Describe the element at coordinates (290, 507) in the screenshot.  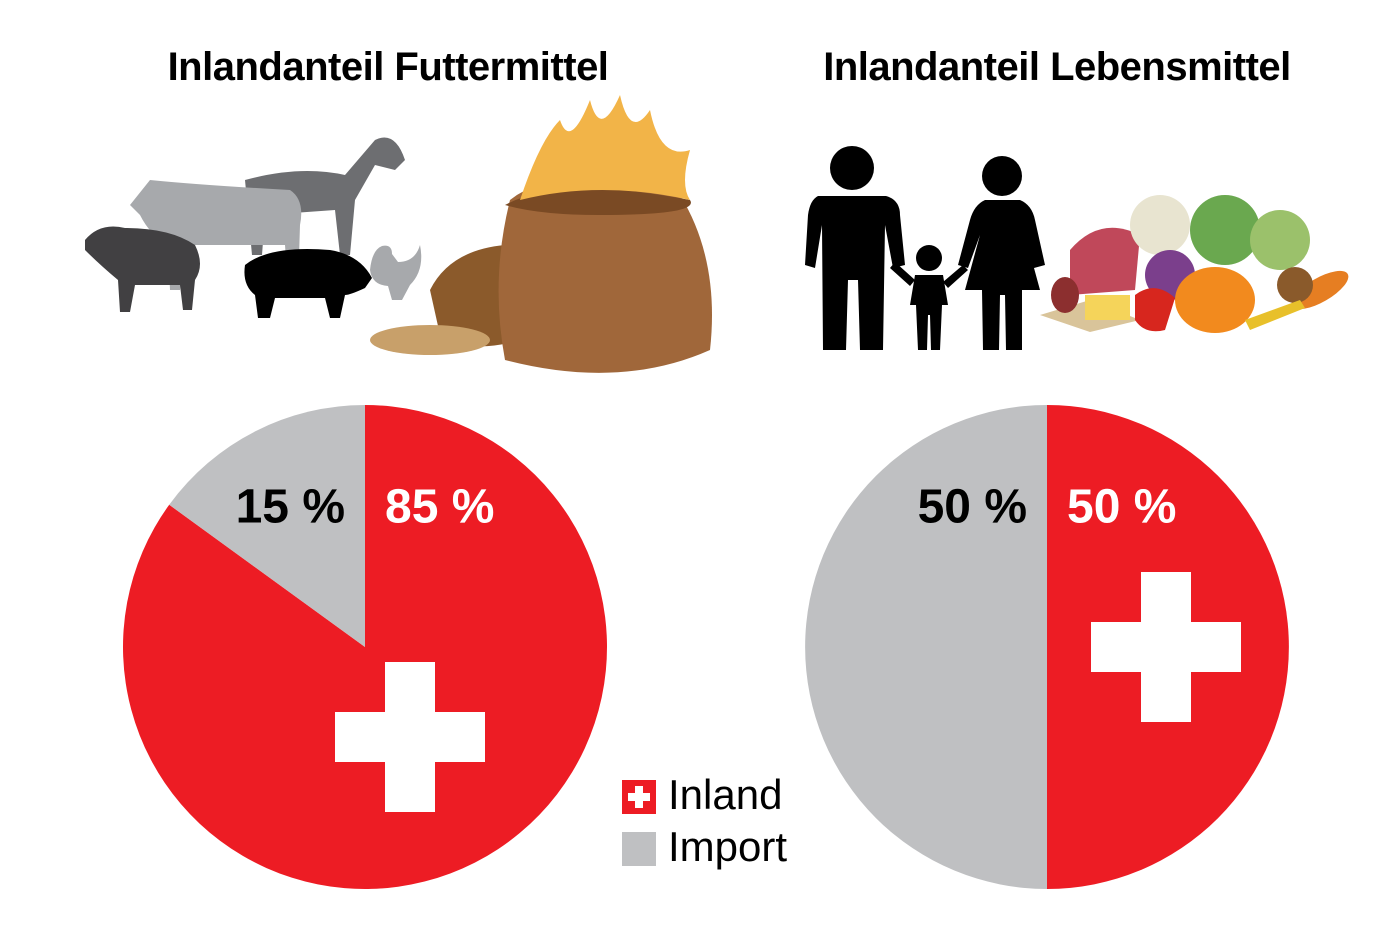
I see `value-label: 15 %` at that location.